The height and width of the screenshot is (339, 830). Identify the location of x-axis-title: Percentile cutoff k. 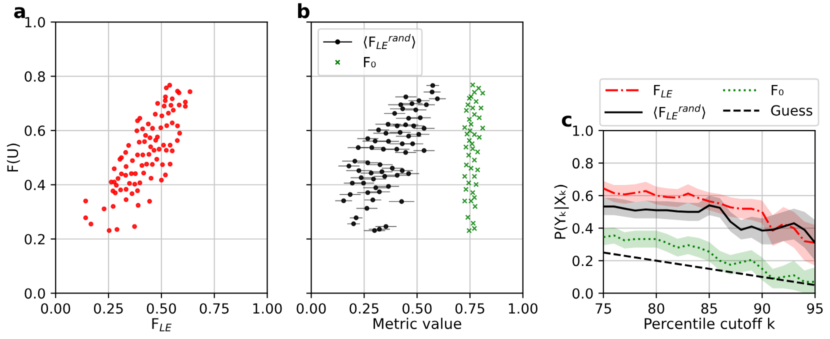
(710, 324).